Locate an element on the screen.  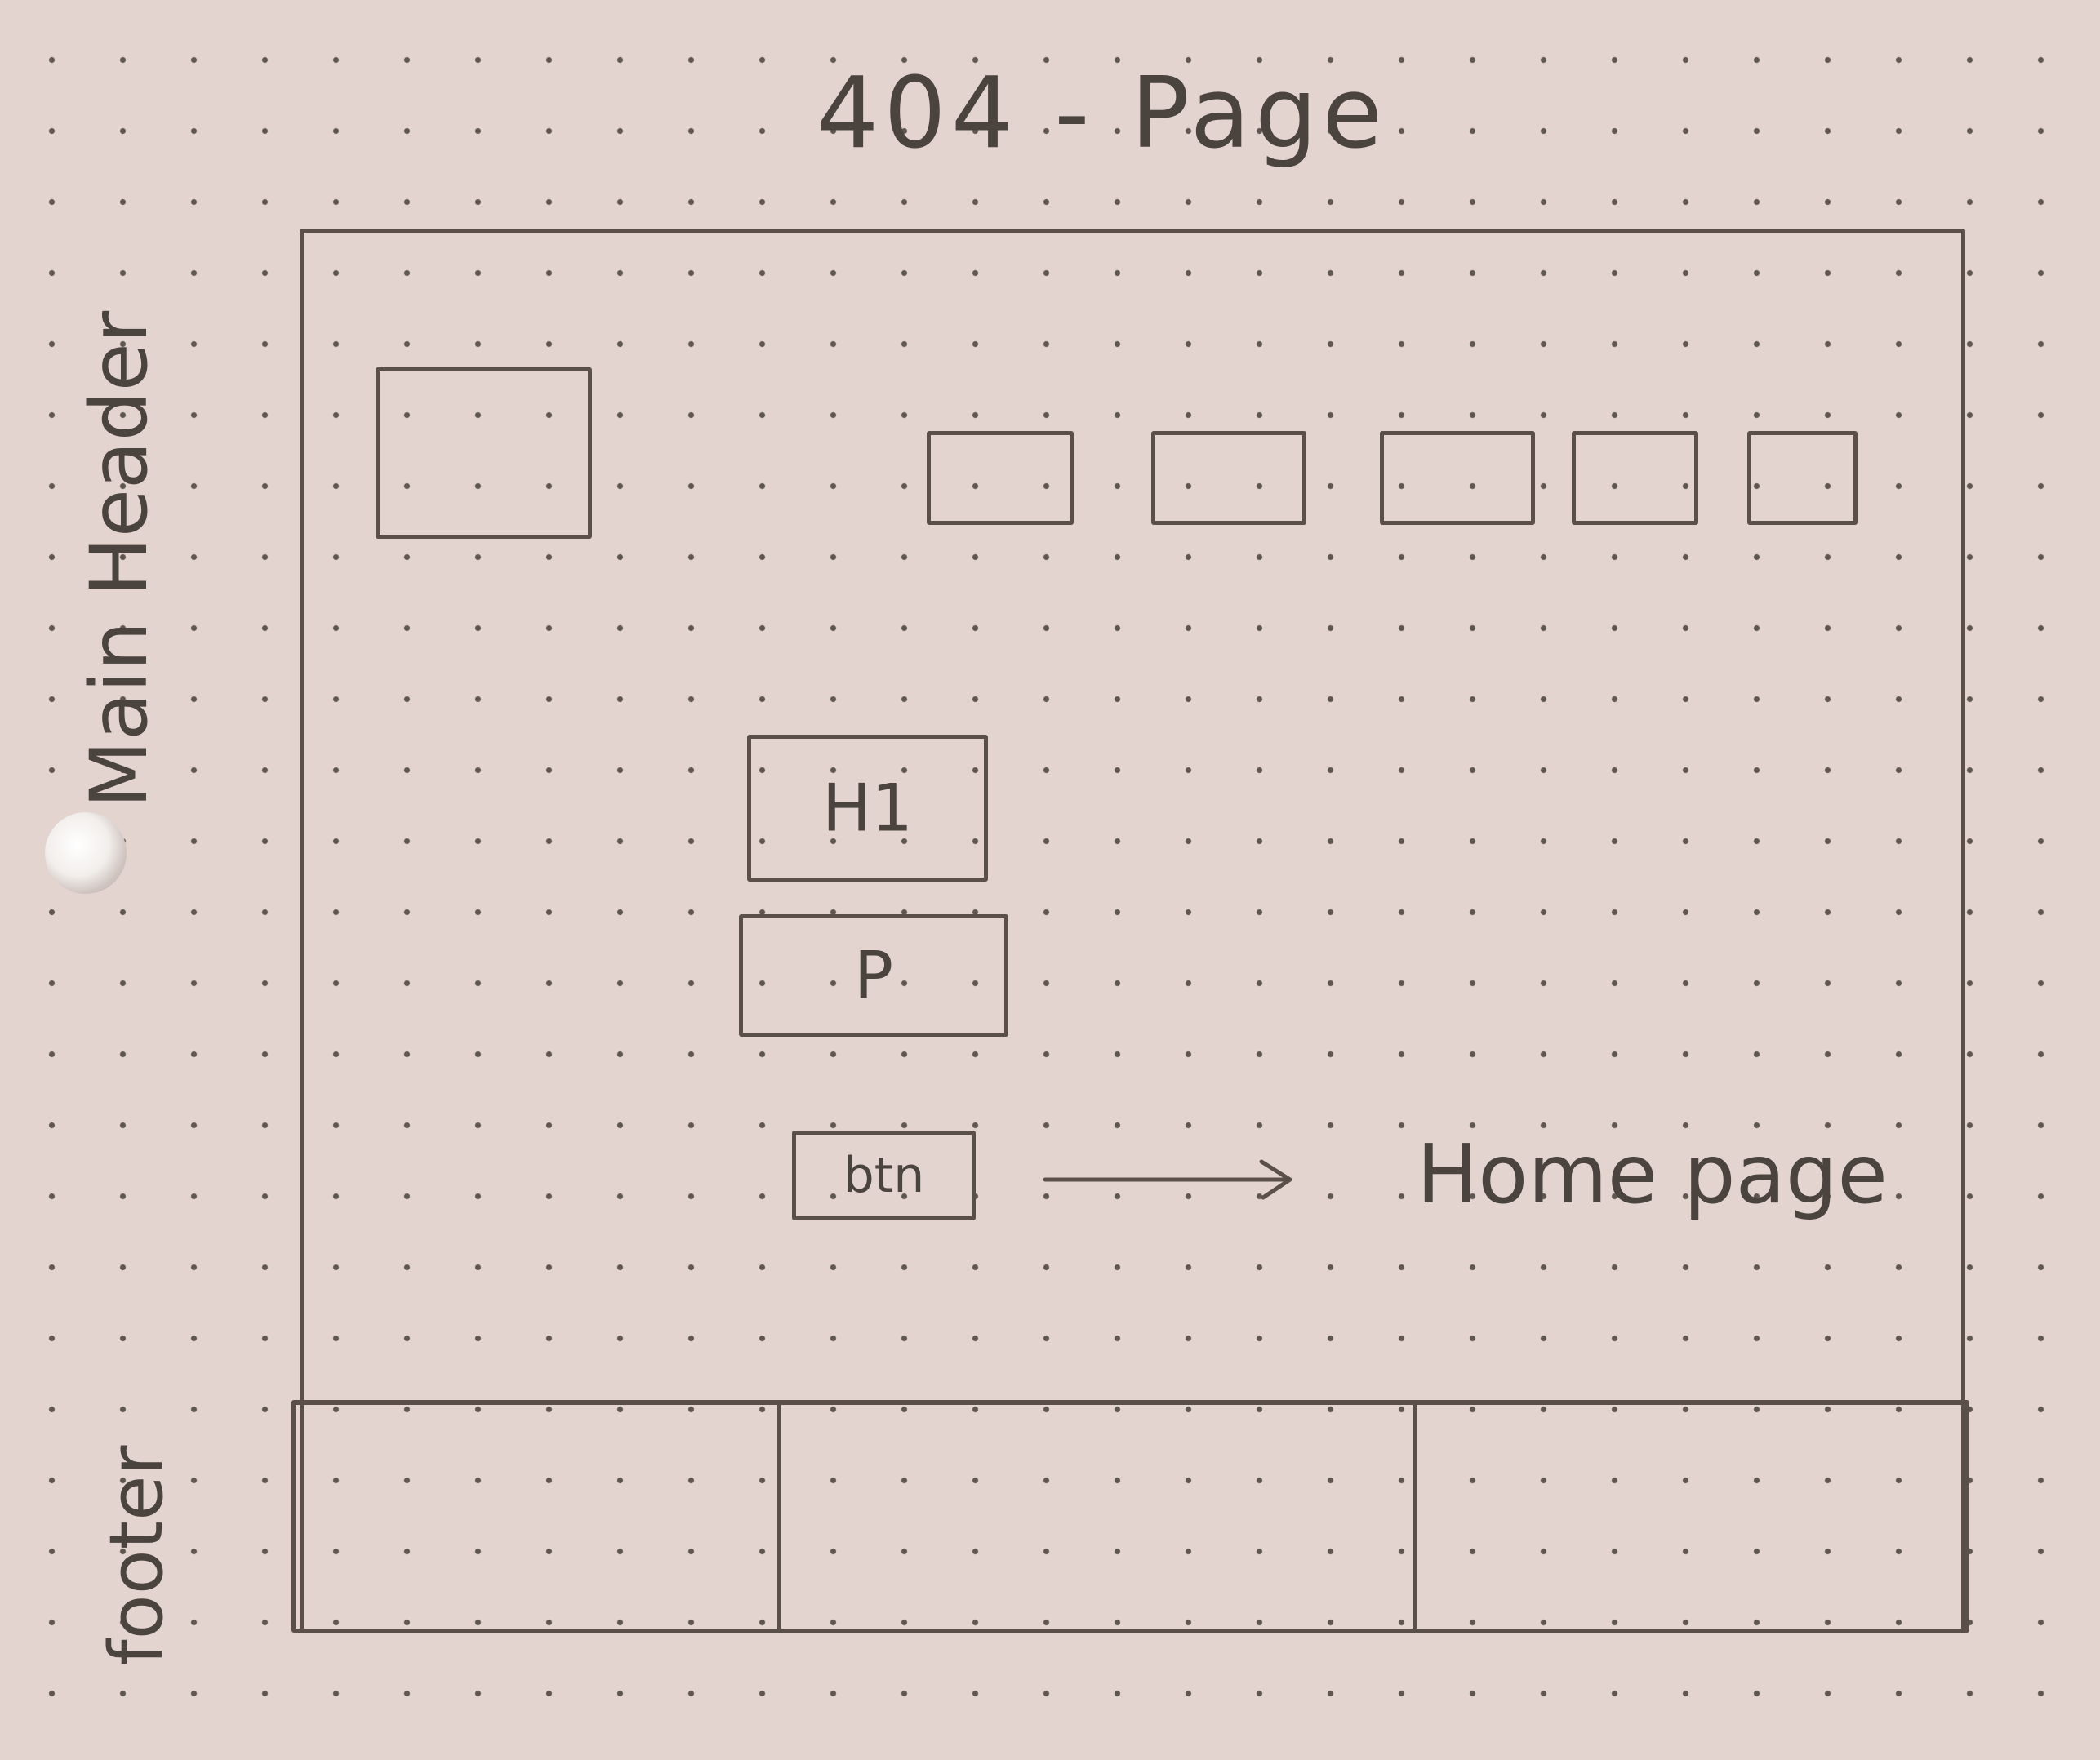
main-header-annotation-text: Main Header is located at coordinates (119, 559).